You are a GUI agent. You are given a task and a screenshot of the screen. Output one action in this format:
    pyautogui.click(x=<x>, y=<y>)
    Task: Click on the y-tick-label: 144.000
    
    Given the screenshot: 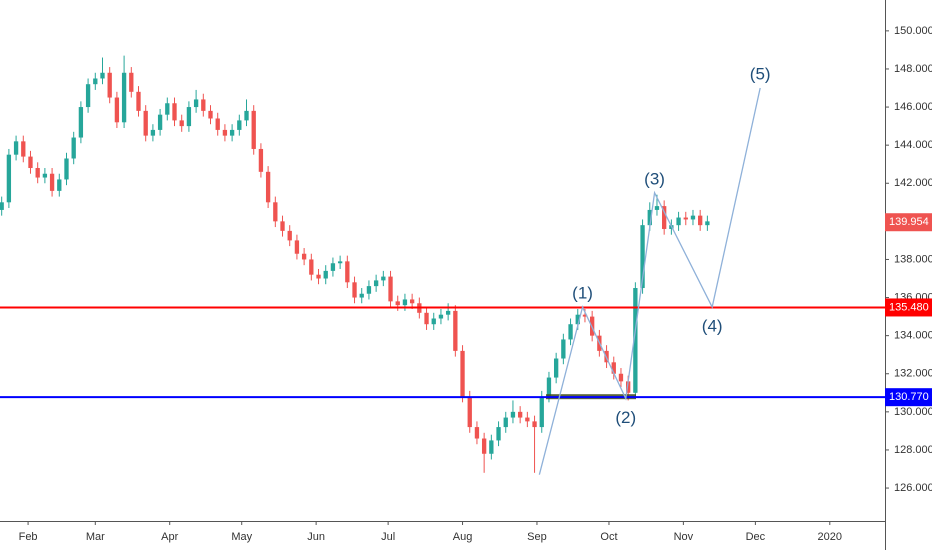 What is the action you would take?
    pyautogui.click(x=913, y=145)
    